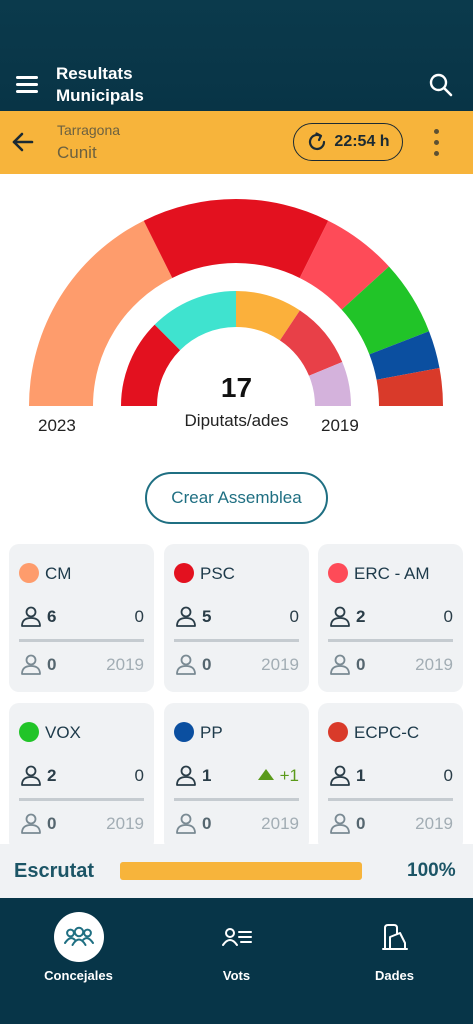  I want to click on app-title-line1: Resultats, so click(94, 73).